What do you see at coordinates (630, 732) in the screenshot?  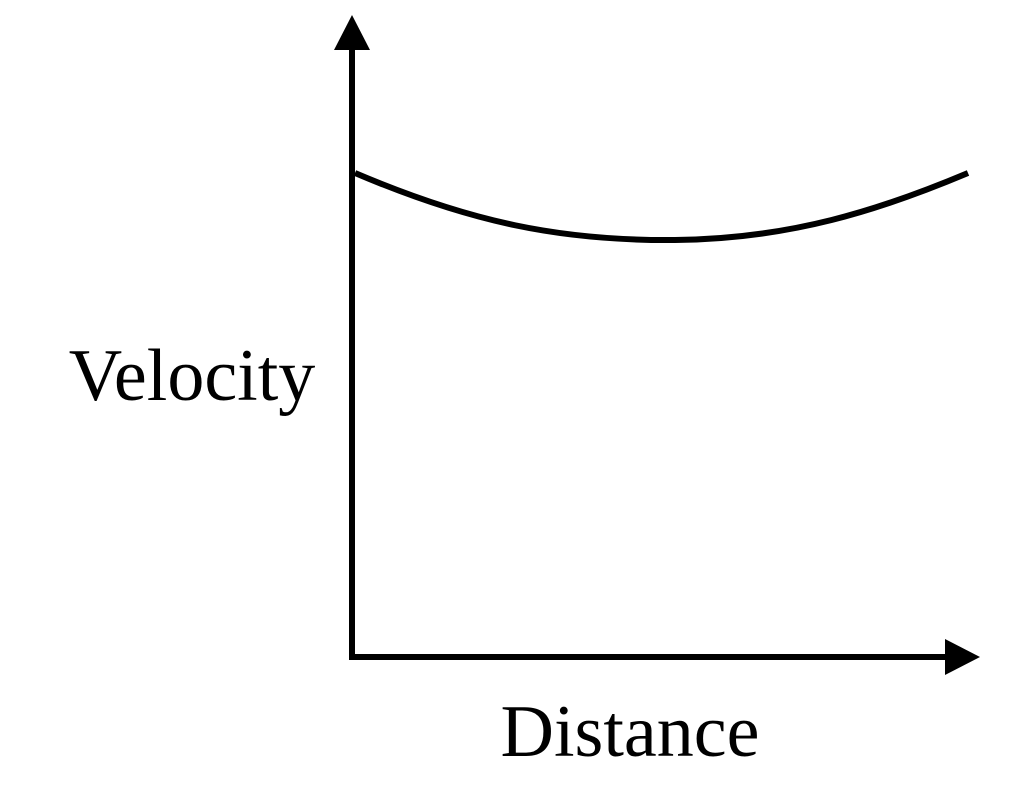 I see `x-axis-label: Distance` at bounding box center [630, 732].